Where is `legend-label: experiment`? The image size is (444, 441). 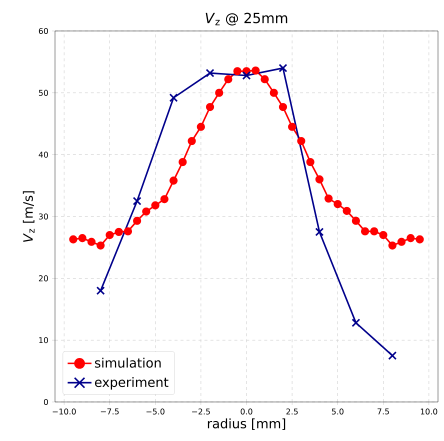 legend-label: experiment is located at coordinates (131, 383).